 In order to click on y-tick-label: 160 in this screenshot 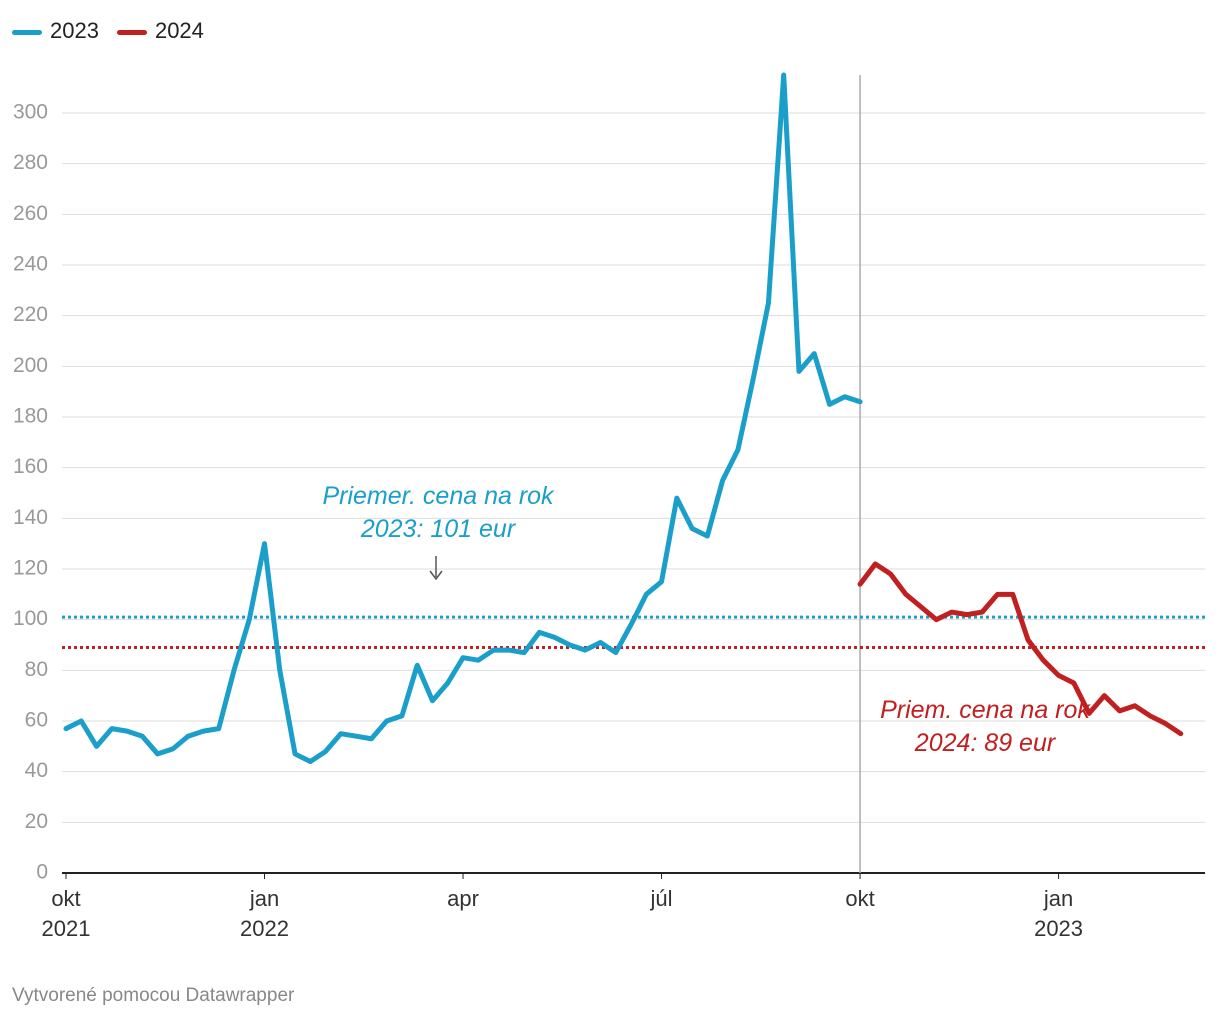, I will do `click(30, 466)`.